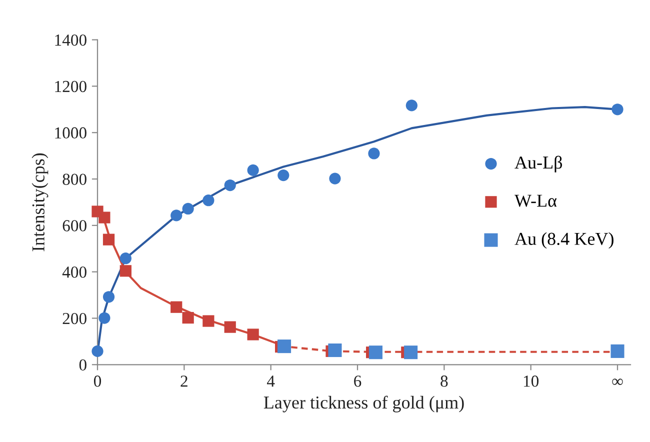 The height and width of the screenshot is (442, 650). I want to click on y-tick-label: 400, so click(74, 272).